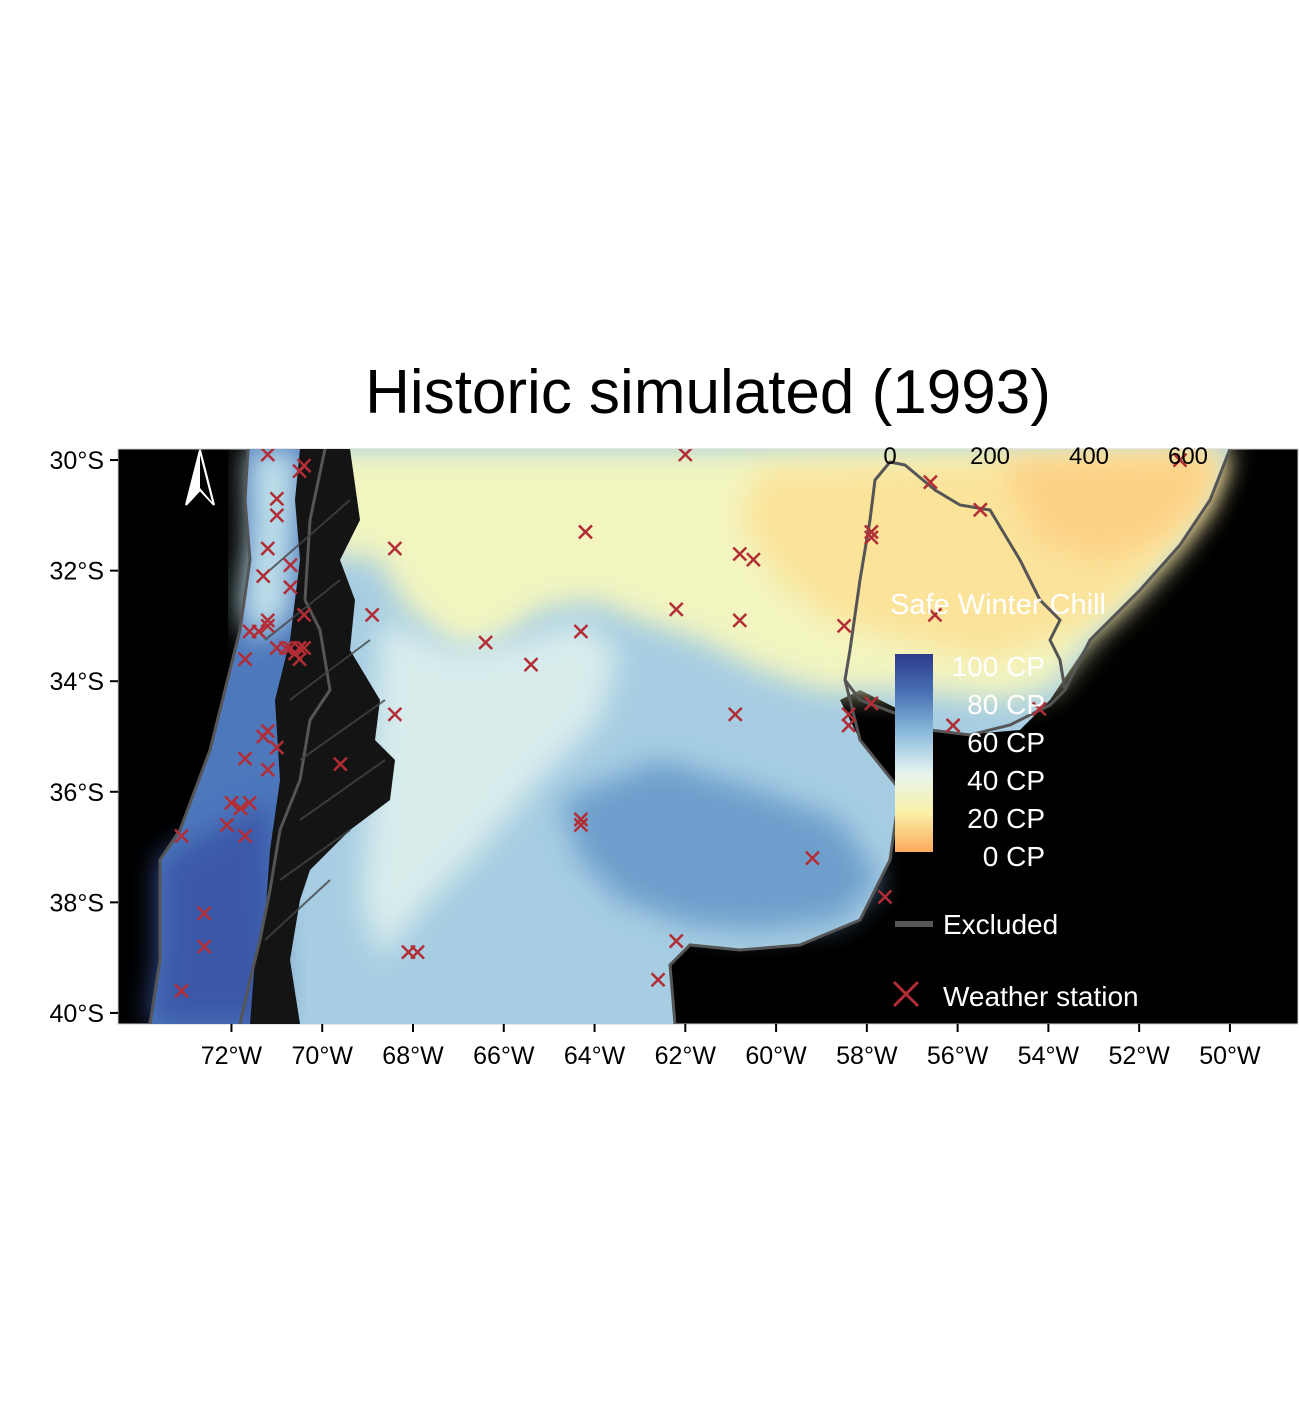 This screenshot has width=1299, height=1417. What do you see at coordinates (1139, 1056) in the screenshot?
I see `x-tick-label: 52°W` at bounding box center [1139, 1056].